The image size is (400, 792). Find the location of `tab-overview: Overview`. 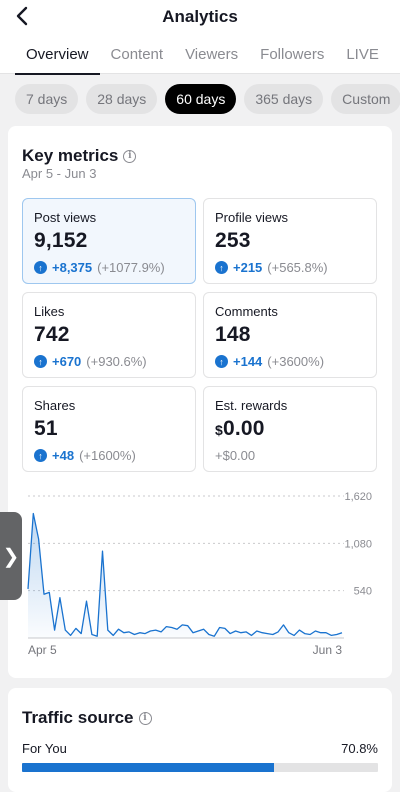

tab-overview: Overview is located at coordinates (57, 54).